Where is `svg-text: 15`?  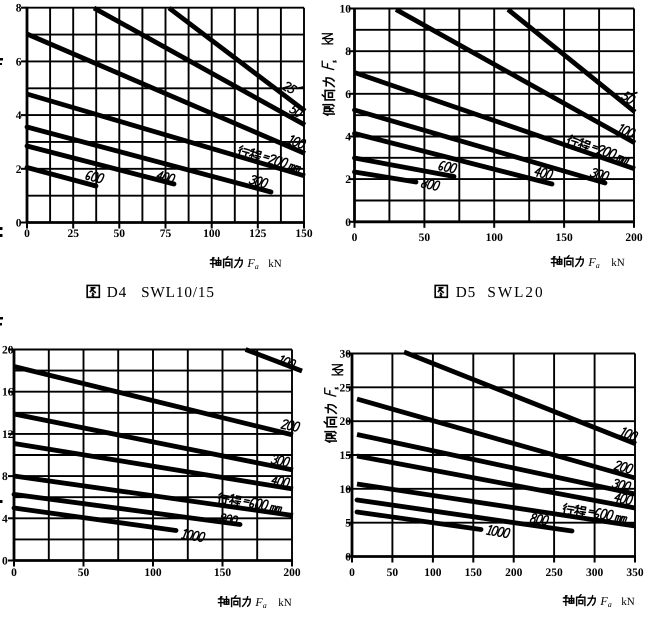
svg-text: 15 is located at coordinates (346, 456).